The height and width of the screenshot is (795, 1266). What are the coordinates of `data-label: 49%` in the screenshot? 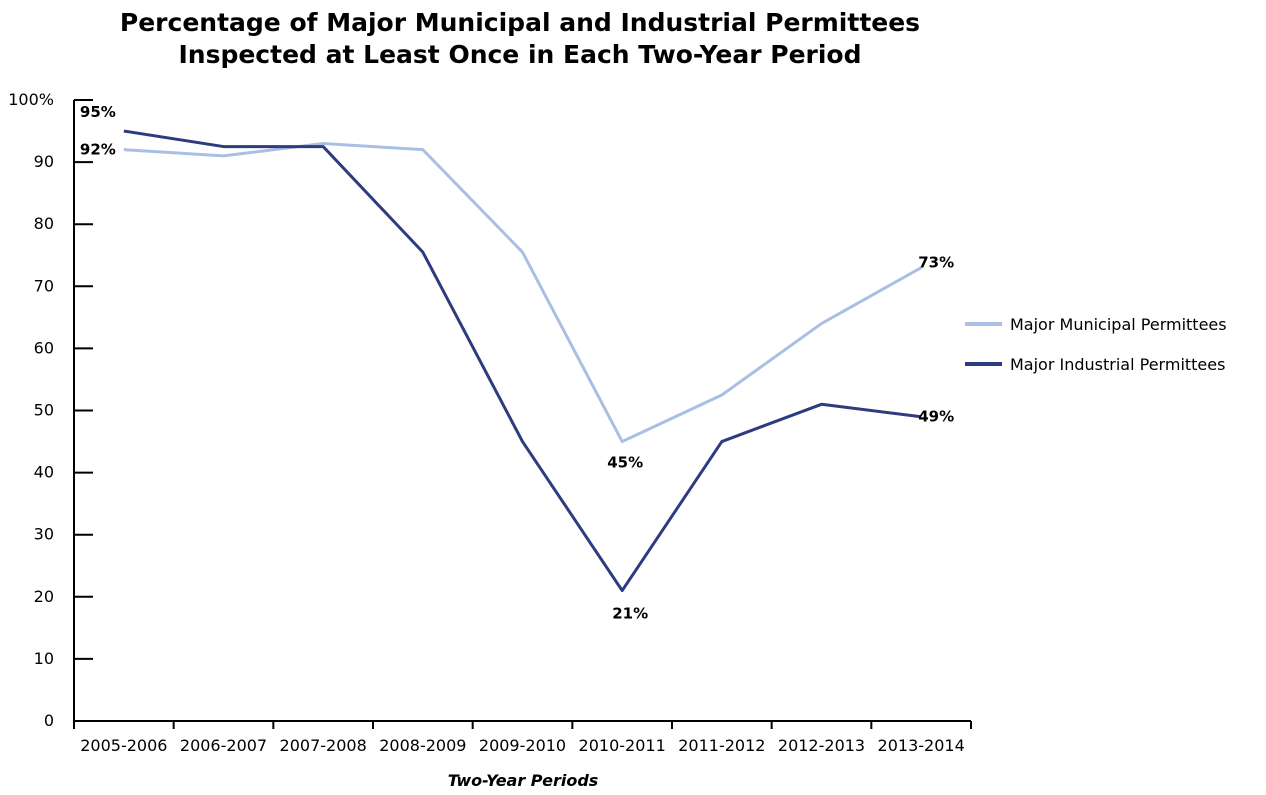 It's located at (936, 417).